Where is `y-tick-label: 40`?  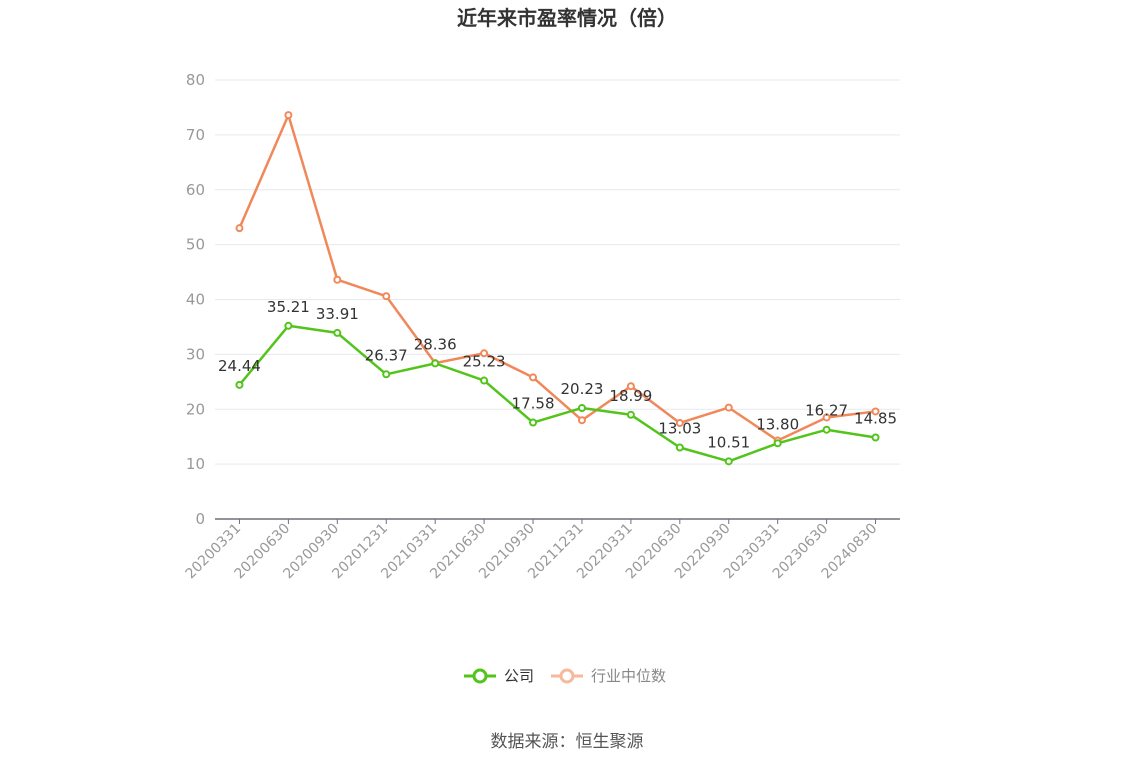 y-tick-label: 40 is located at coordinates (195, 300).